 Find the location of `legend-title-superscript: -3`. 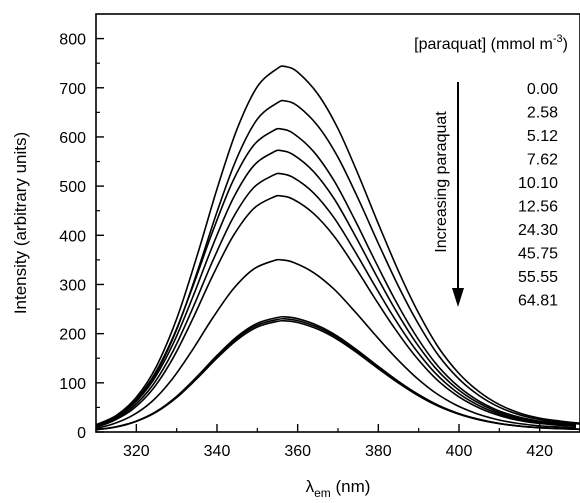

legend-title-superscript: -3 is located at coordinates (558, 39).